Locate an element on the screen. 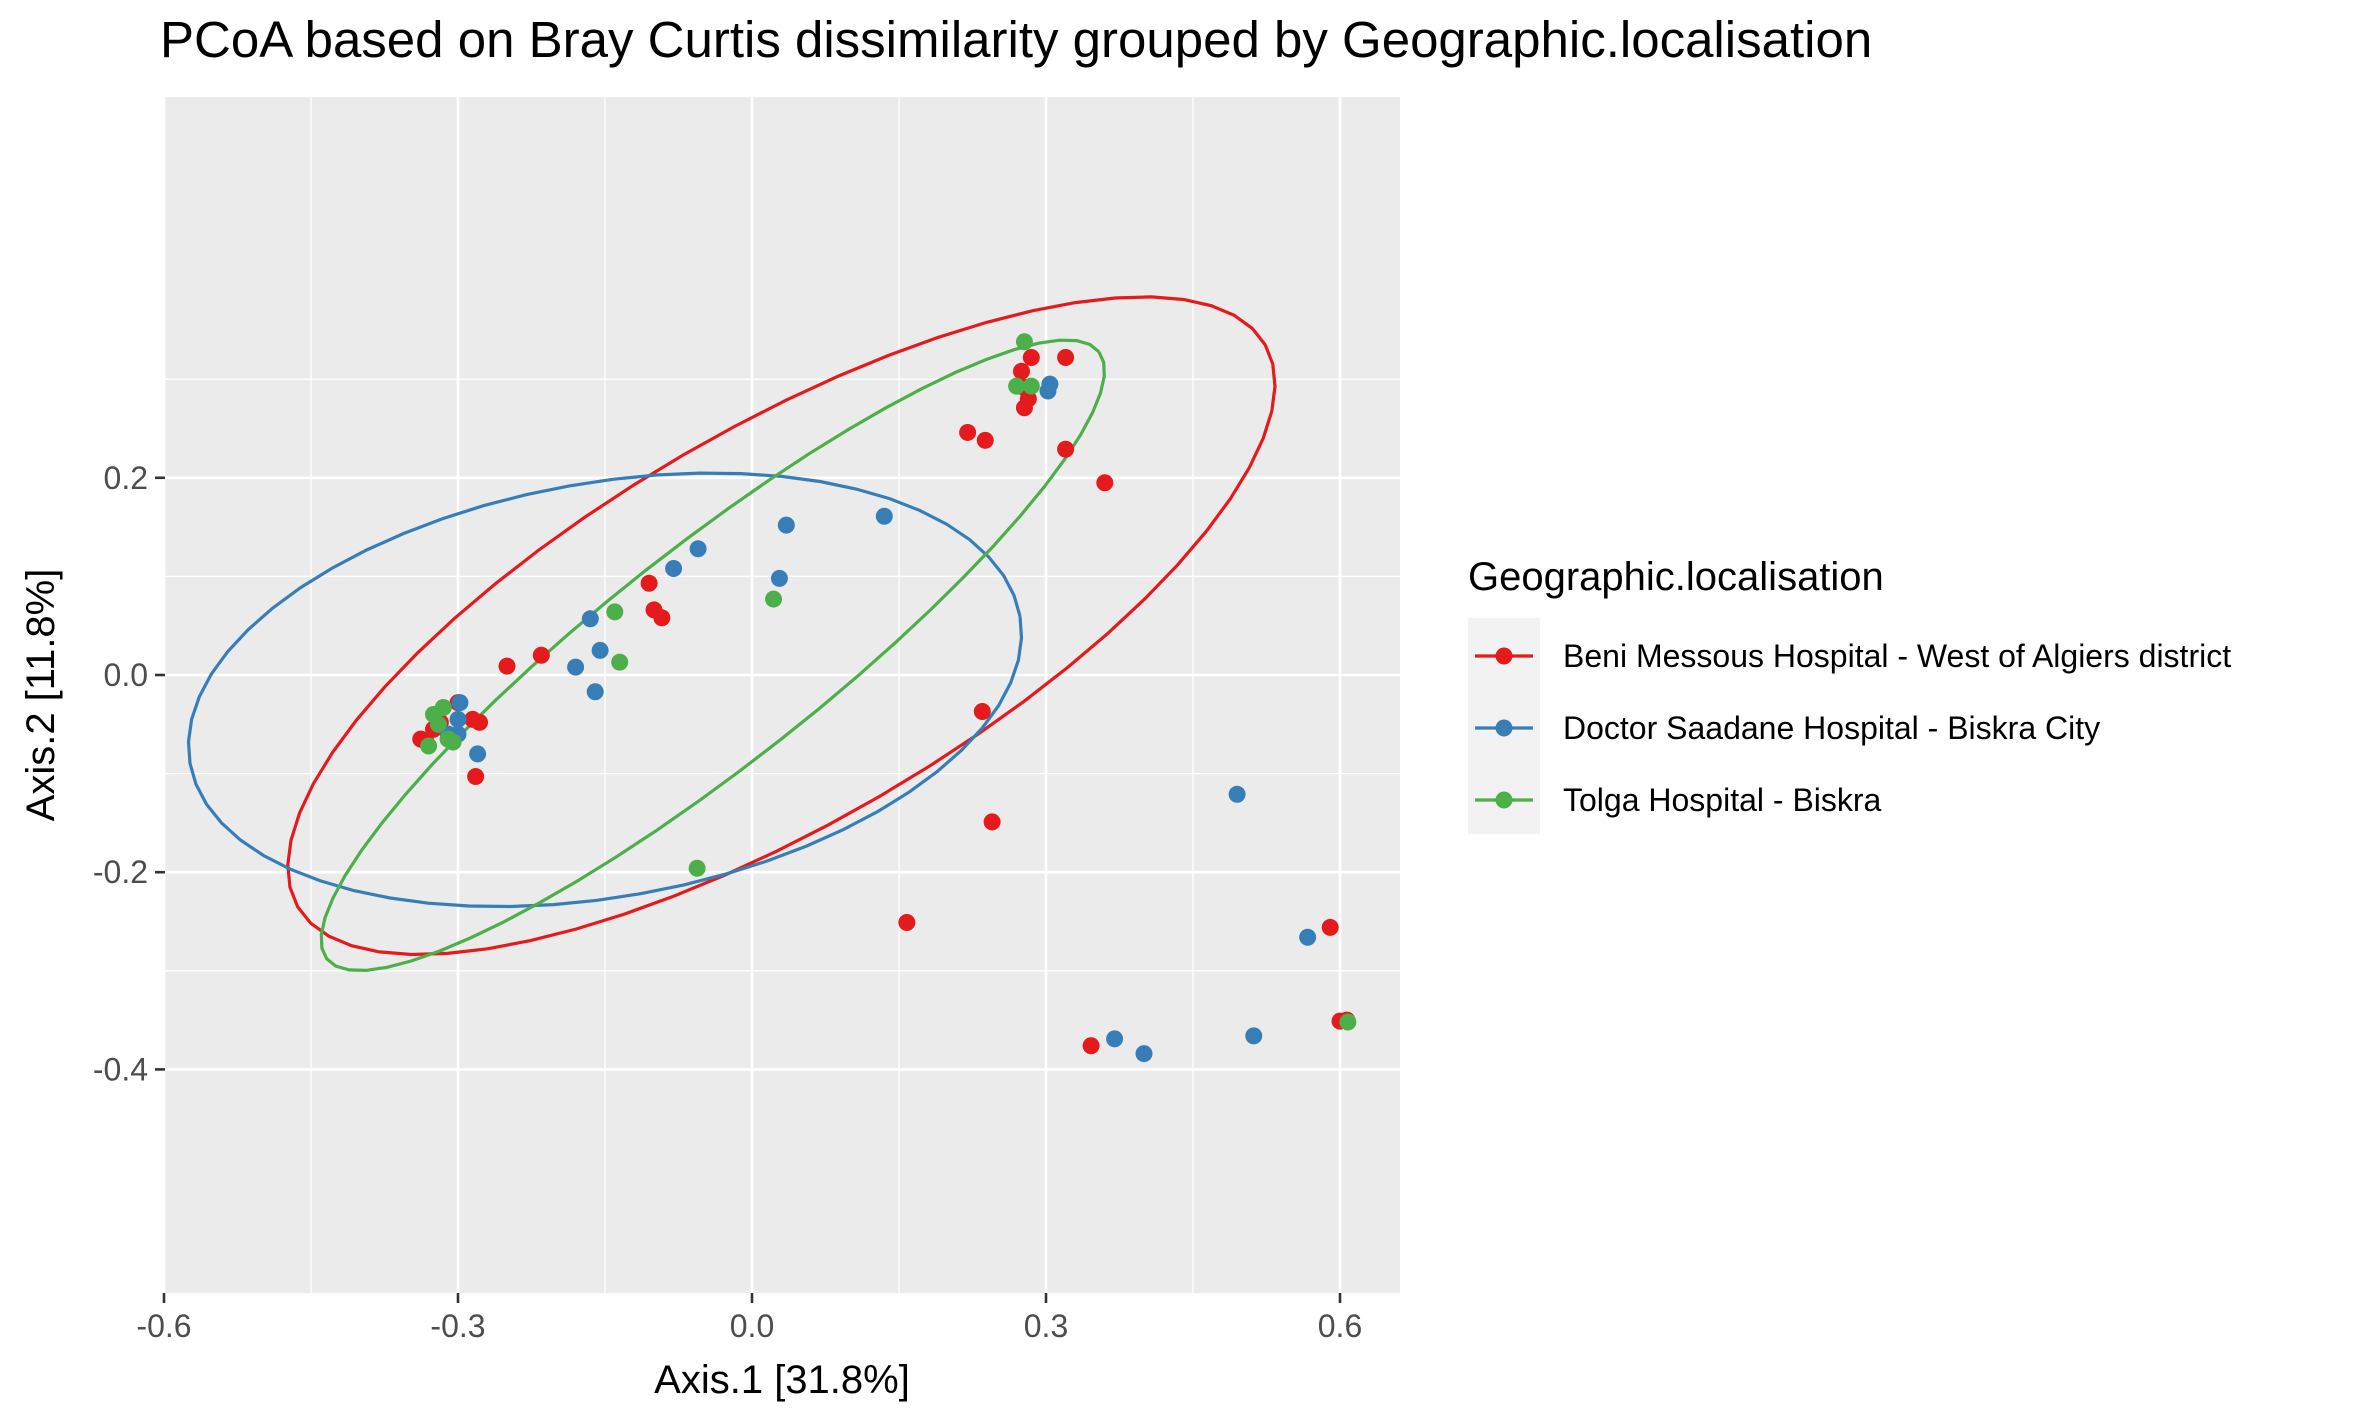 The image size is (2362, 1417). y-tick-label: -0.2 is located at coordinates (120, 872).